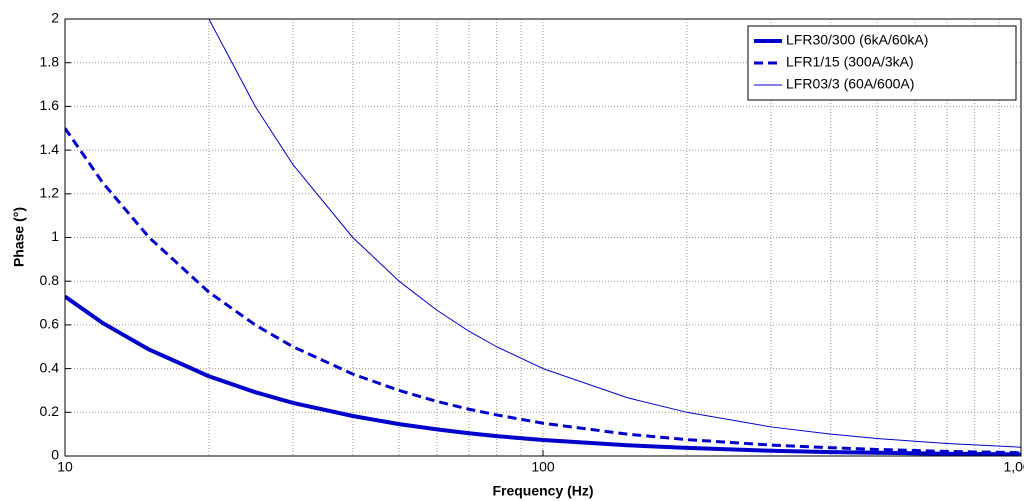 This screenshot has height=501, width=1024. What do you see at coordinates (850, 62) in the screenshot?
I see `legend-label: LFR1/15 (300A/3kA)` at bounding box center [850, 62].